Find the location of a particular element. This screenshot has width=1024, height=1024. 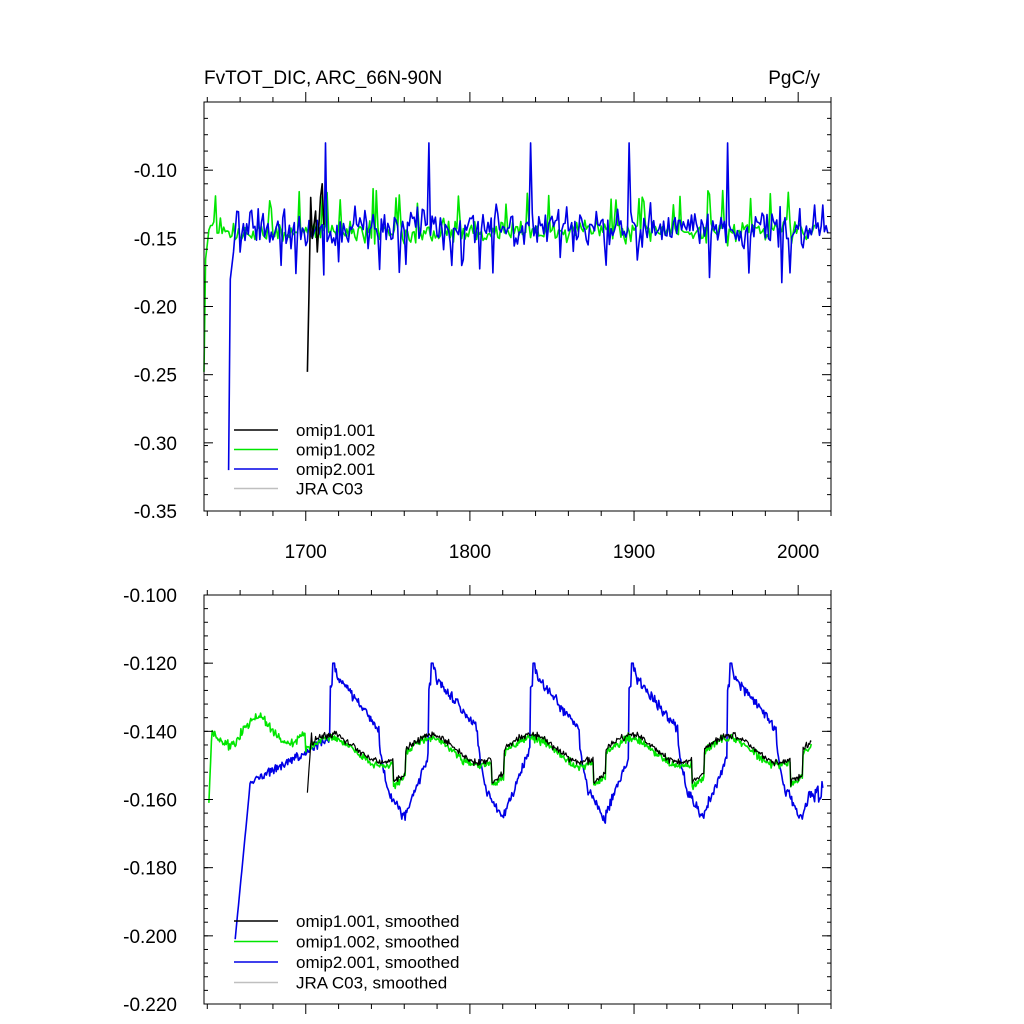

series-omip1-002-smoothed is located at coordinates (510, 757).